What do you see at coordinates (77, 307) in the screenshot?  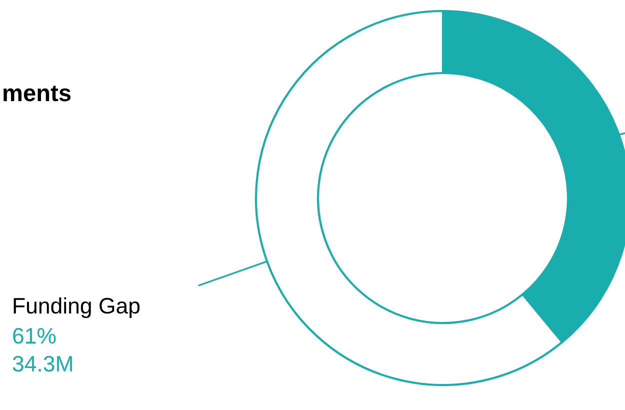 I see `slice-label: Funding Gap` at bounding box center [77, 307].